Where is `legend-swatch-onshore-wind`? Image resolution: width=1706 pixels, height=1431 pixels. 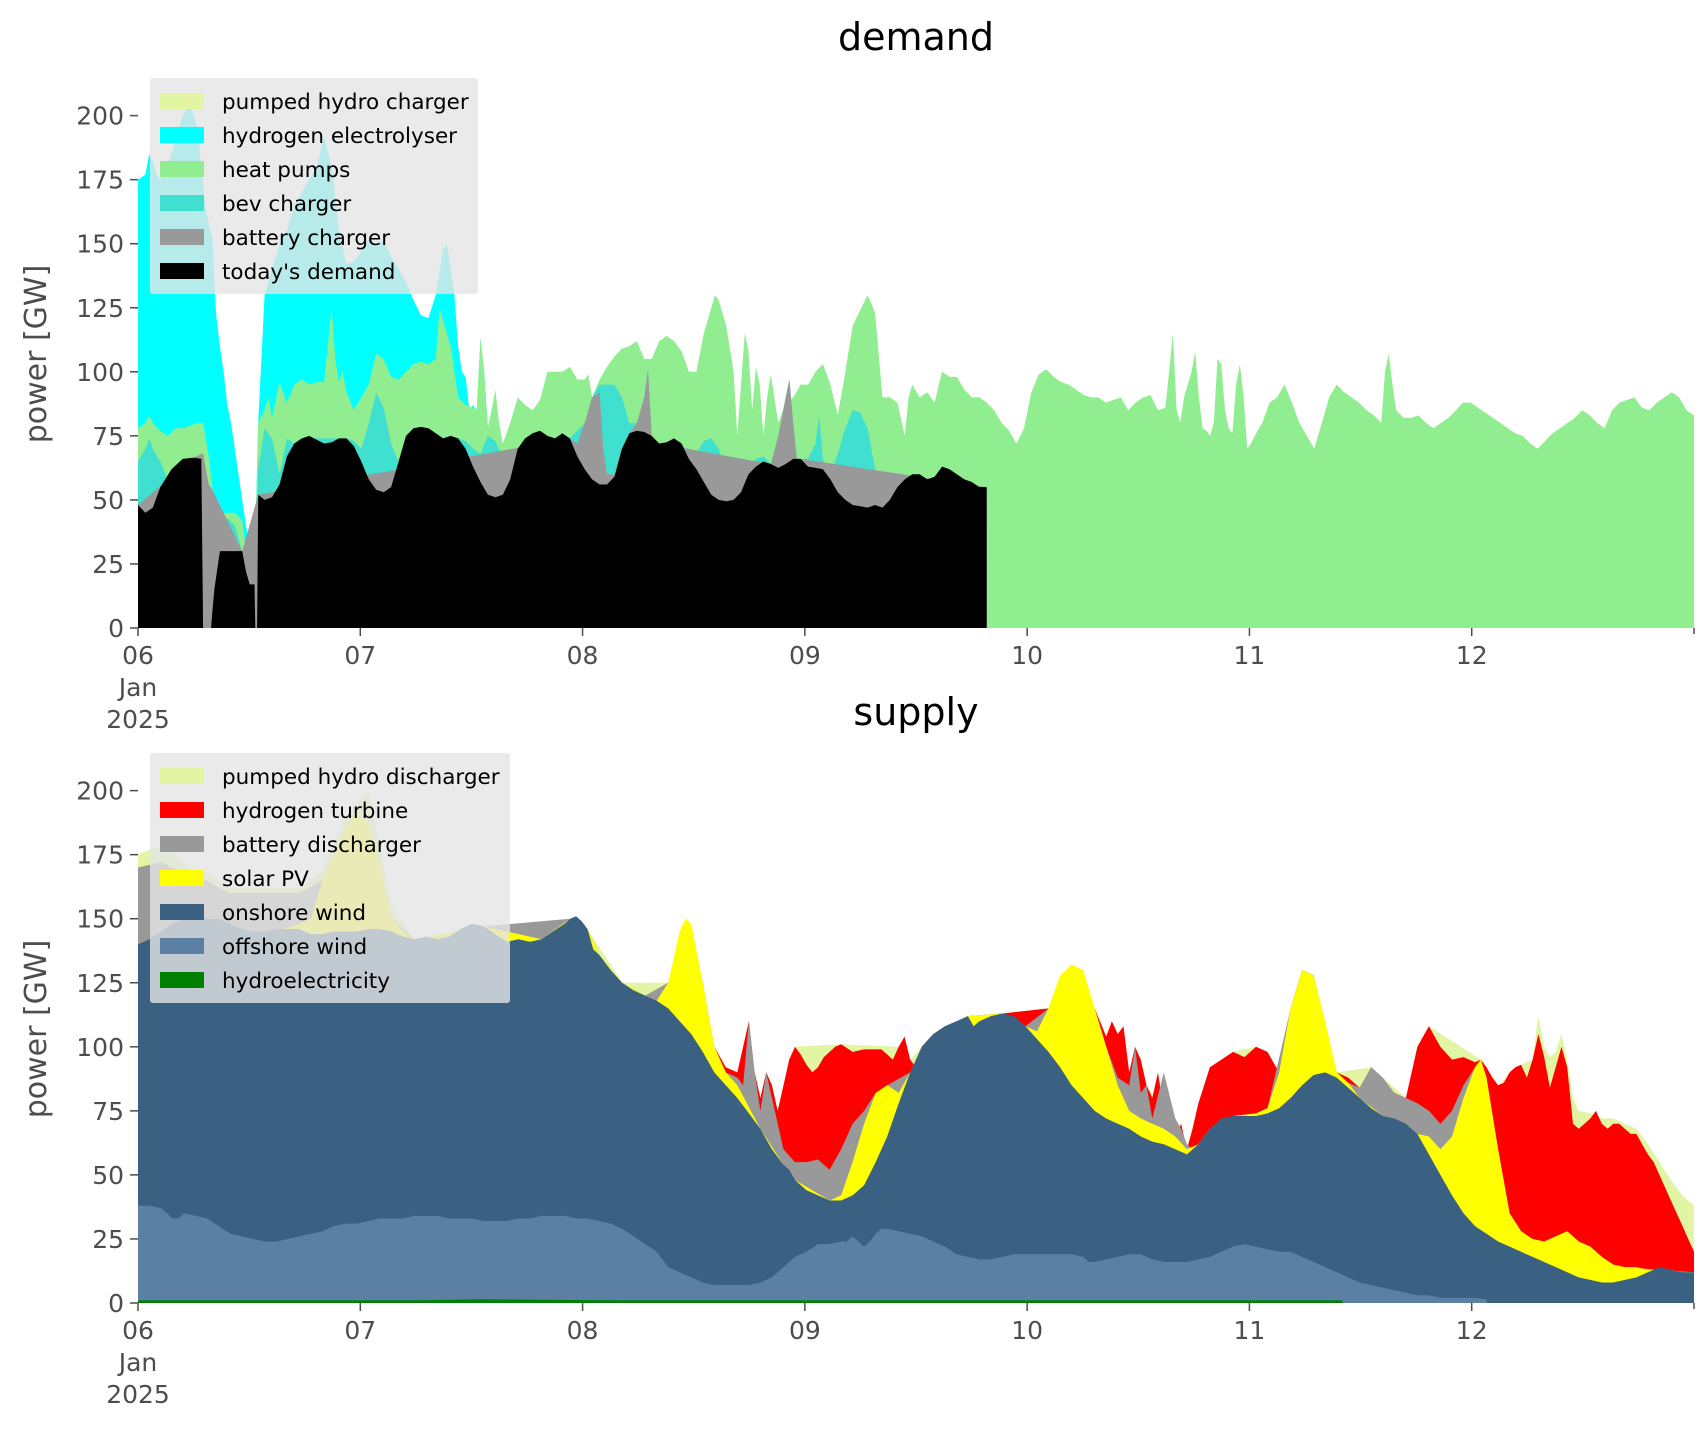
legend-swatch-onshore-wind is located at coordinates (182, 912).